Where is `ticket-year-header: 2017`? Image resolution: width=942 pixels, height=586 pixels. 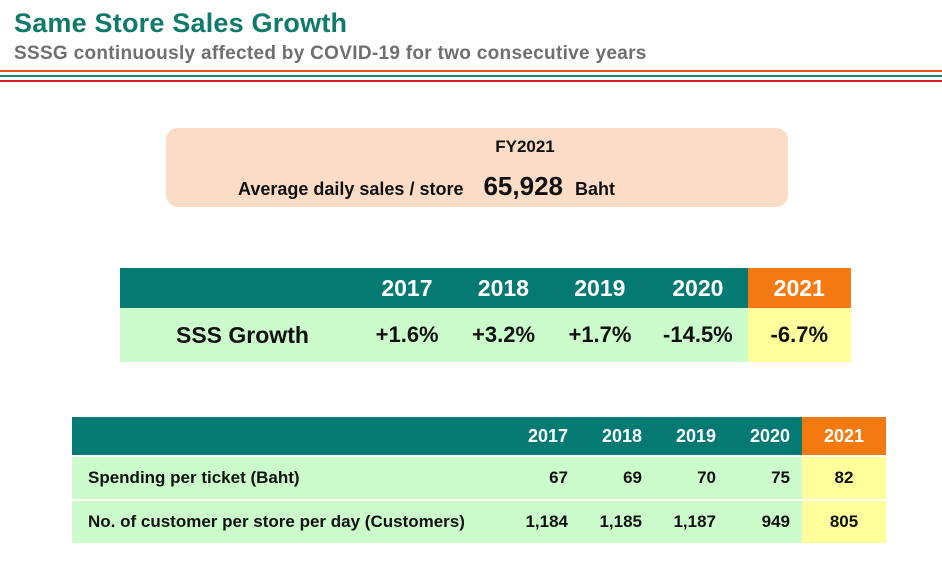
ticket-year-header: 2017 is located at coordinates (543, 436).